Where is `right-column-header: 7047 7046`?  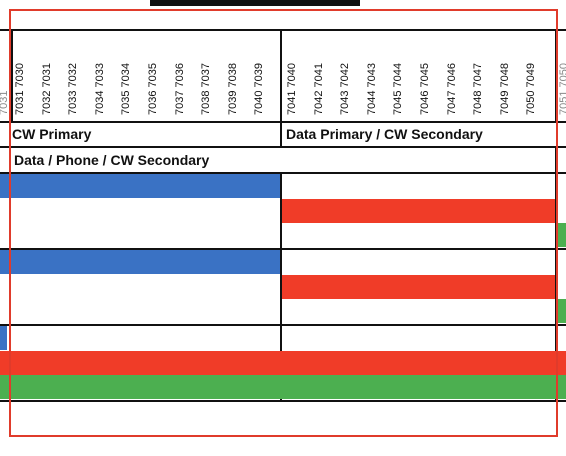 right-column-header: 7047 7046 is located at coordinates (451, 89).